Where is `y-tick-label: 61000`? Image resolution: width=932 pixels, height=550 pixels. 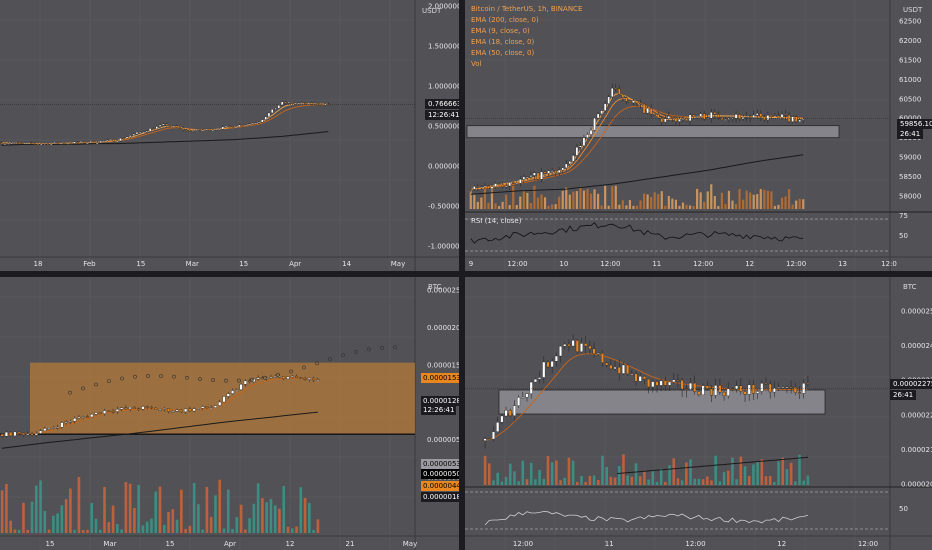 y-tick-label: 61000 is located at coordinates (910, 80).